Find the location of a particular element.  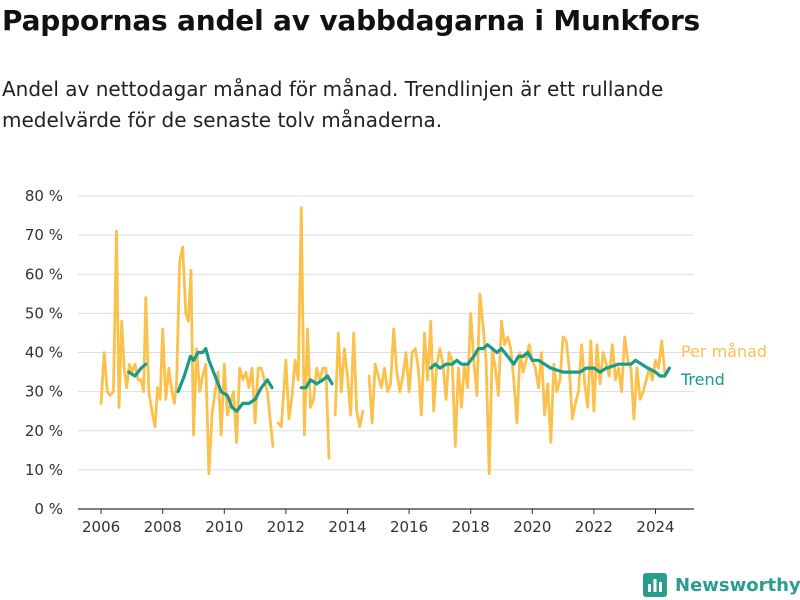

y-tick-label: 40 % is located at coordinates (44, 353).